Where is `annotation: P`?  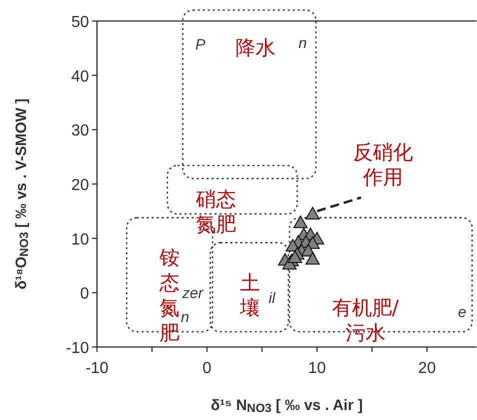
annotation: P is located at coordinates (200, 45).